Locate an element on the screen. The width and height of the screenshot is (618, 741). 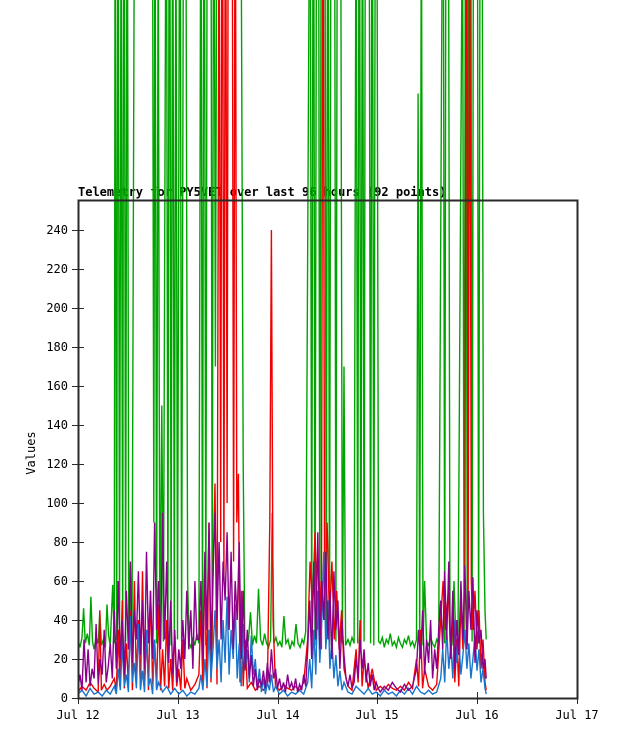
y-tick-label: 40 is located at coordinates (60, 620).